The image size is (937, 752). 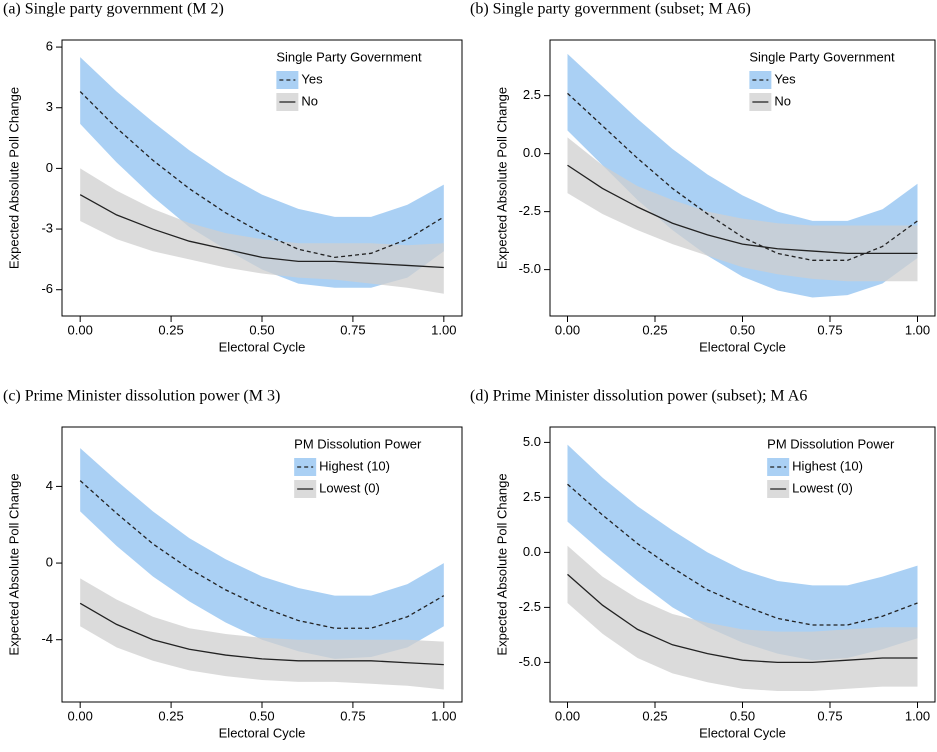 What do you see at coordinates (532, 441) in the screenshot?
I see `y-tick-label: 5.0` at bounding box center [532, 441].